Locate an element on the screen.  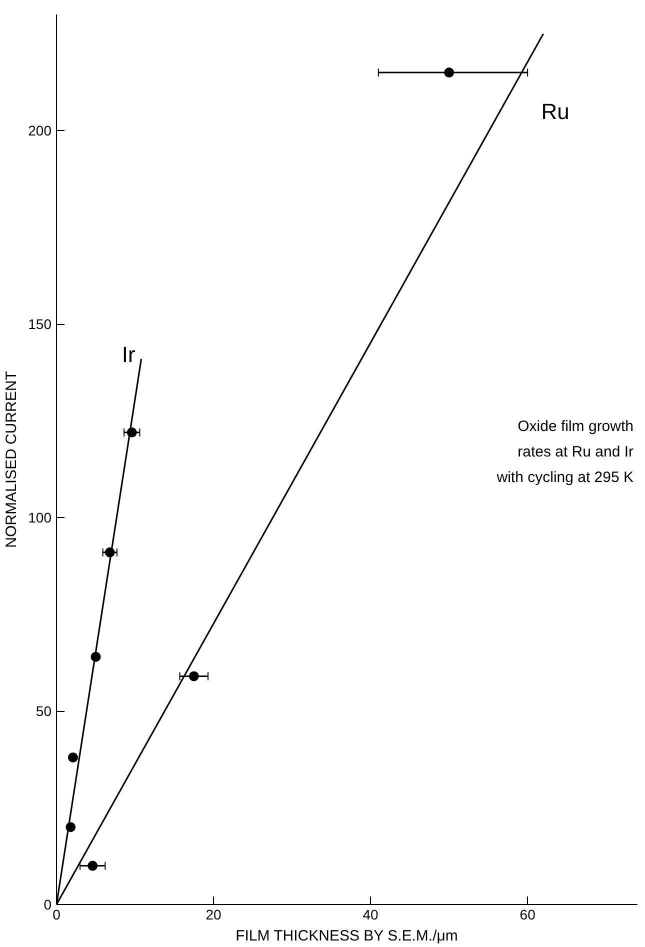
x-axis-title: FILM THICKNESS BY S.E.M./μm is located at coordinates (347, 936).